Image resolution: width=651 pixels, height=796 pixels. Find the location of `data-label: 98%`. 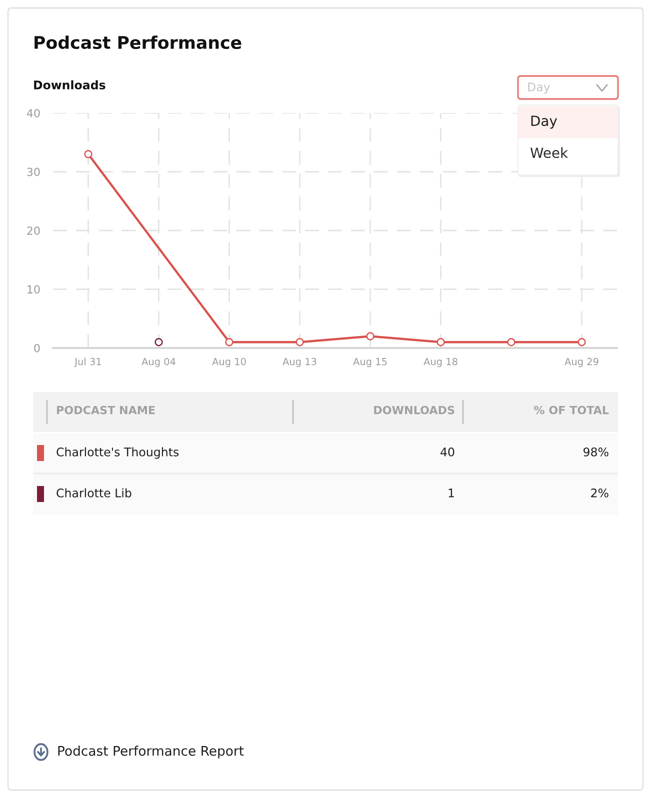

data-label: 98% is located at coordinates (596, 451).